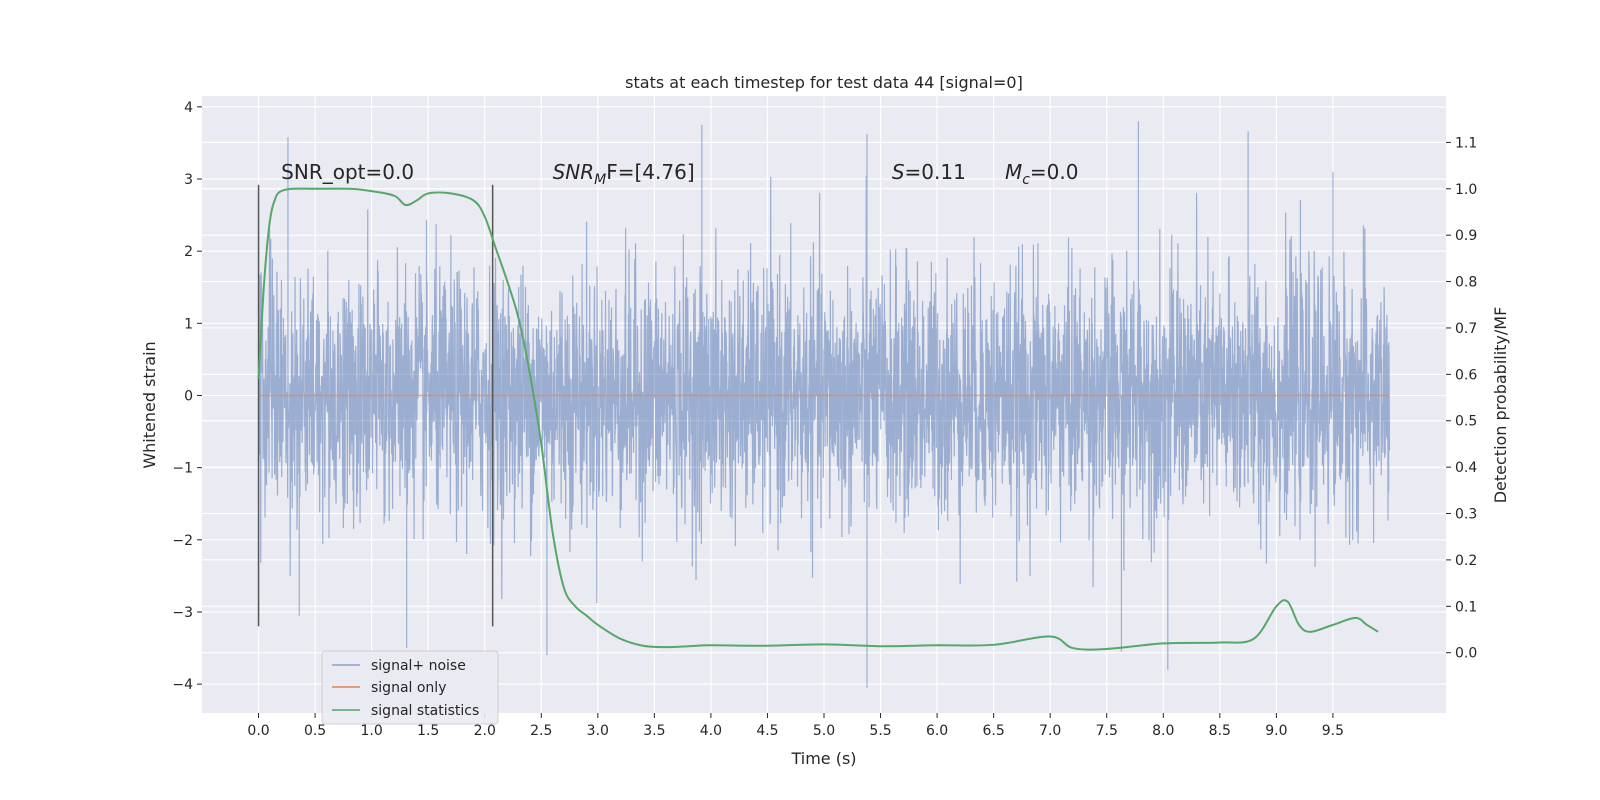 The image size is (1600, 800). What do you see at coordinates (1466, 143) in the screenshot?
I see `y2-tick-label: 1.1` at bounding box center [1466, 143].